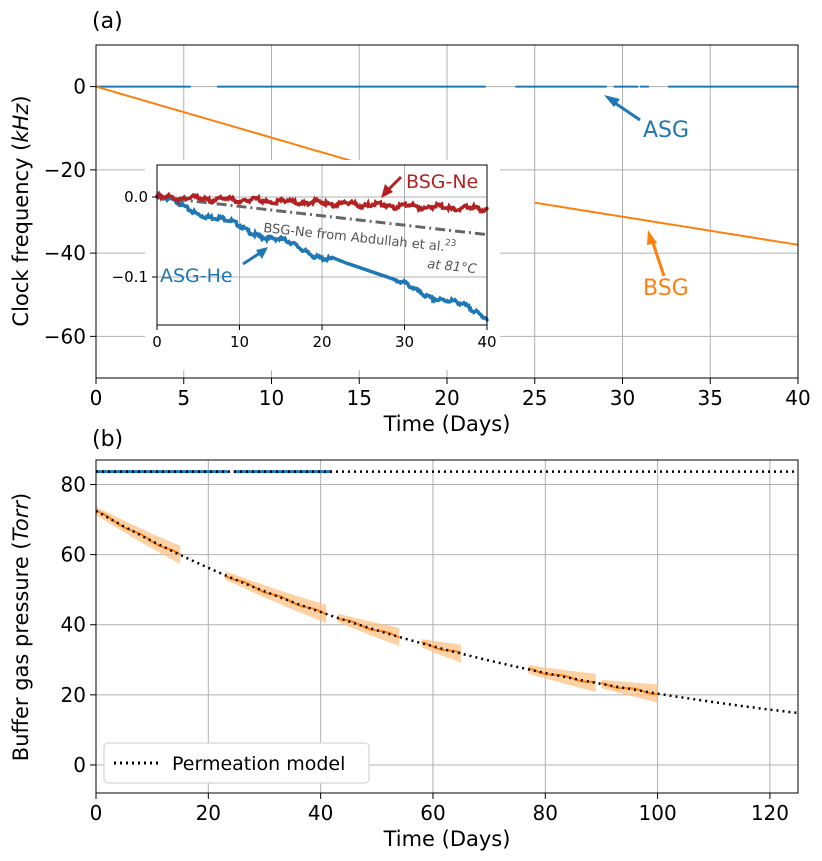 The width and height of the screenshot is (822, 861). What do you see at coordinates (797, 398) in the screenshot?
I see `panel-a-xtick-label: 40` at bounding box center [797, 398].